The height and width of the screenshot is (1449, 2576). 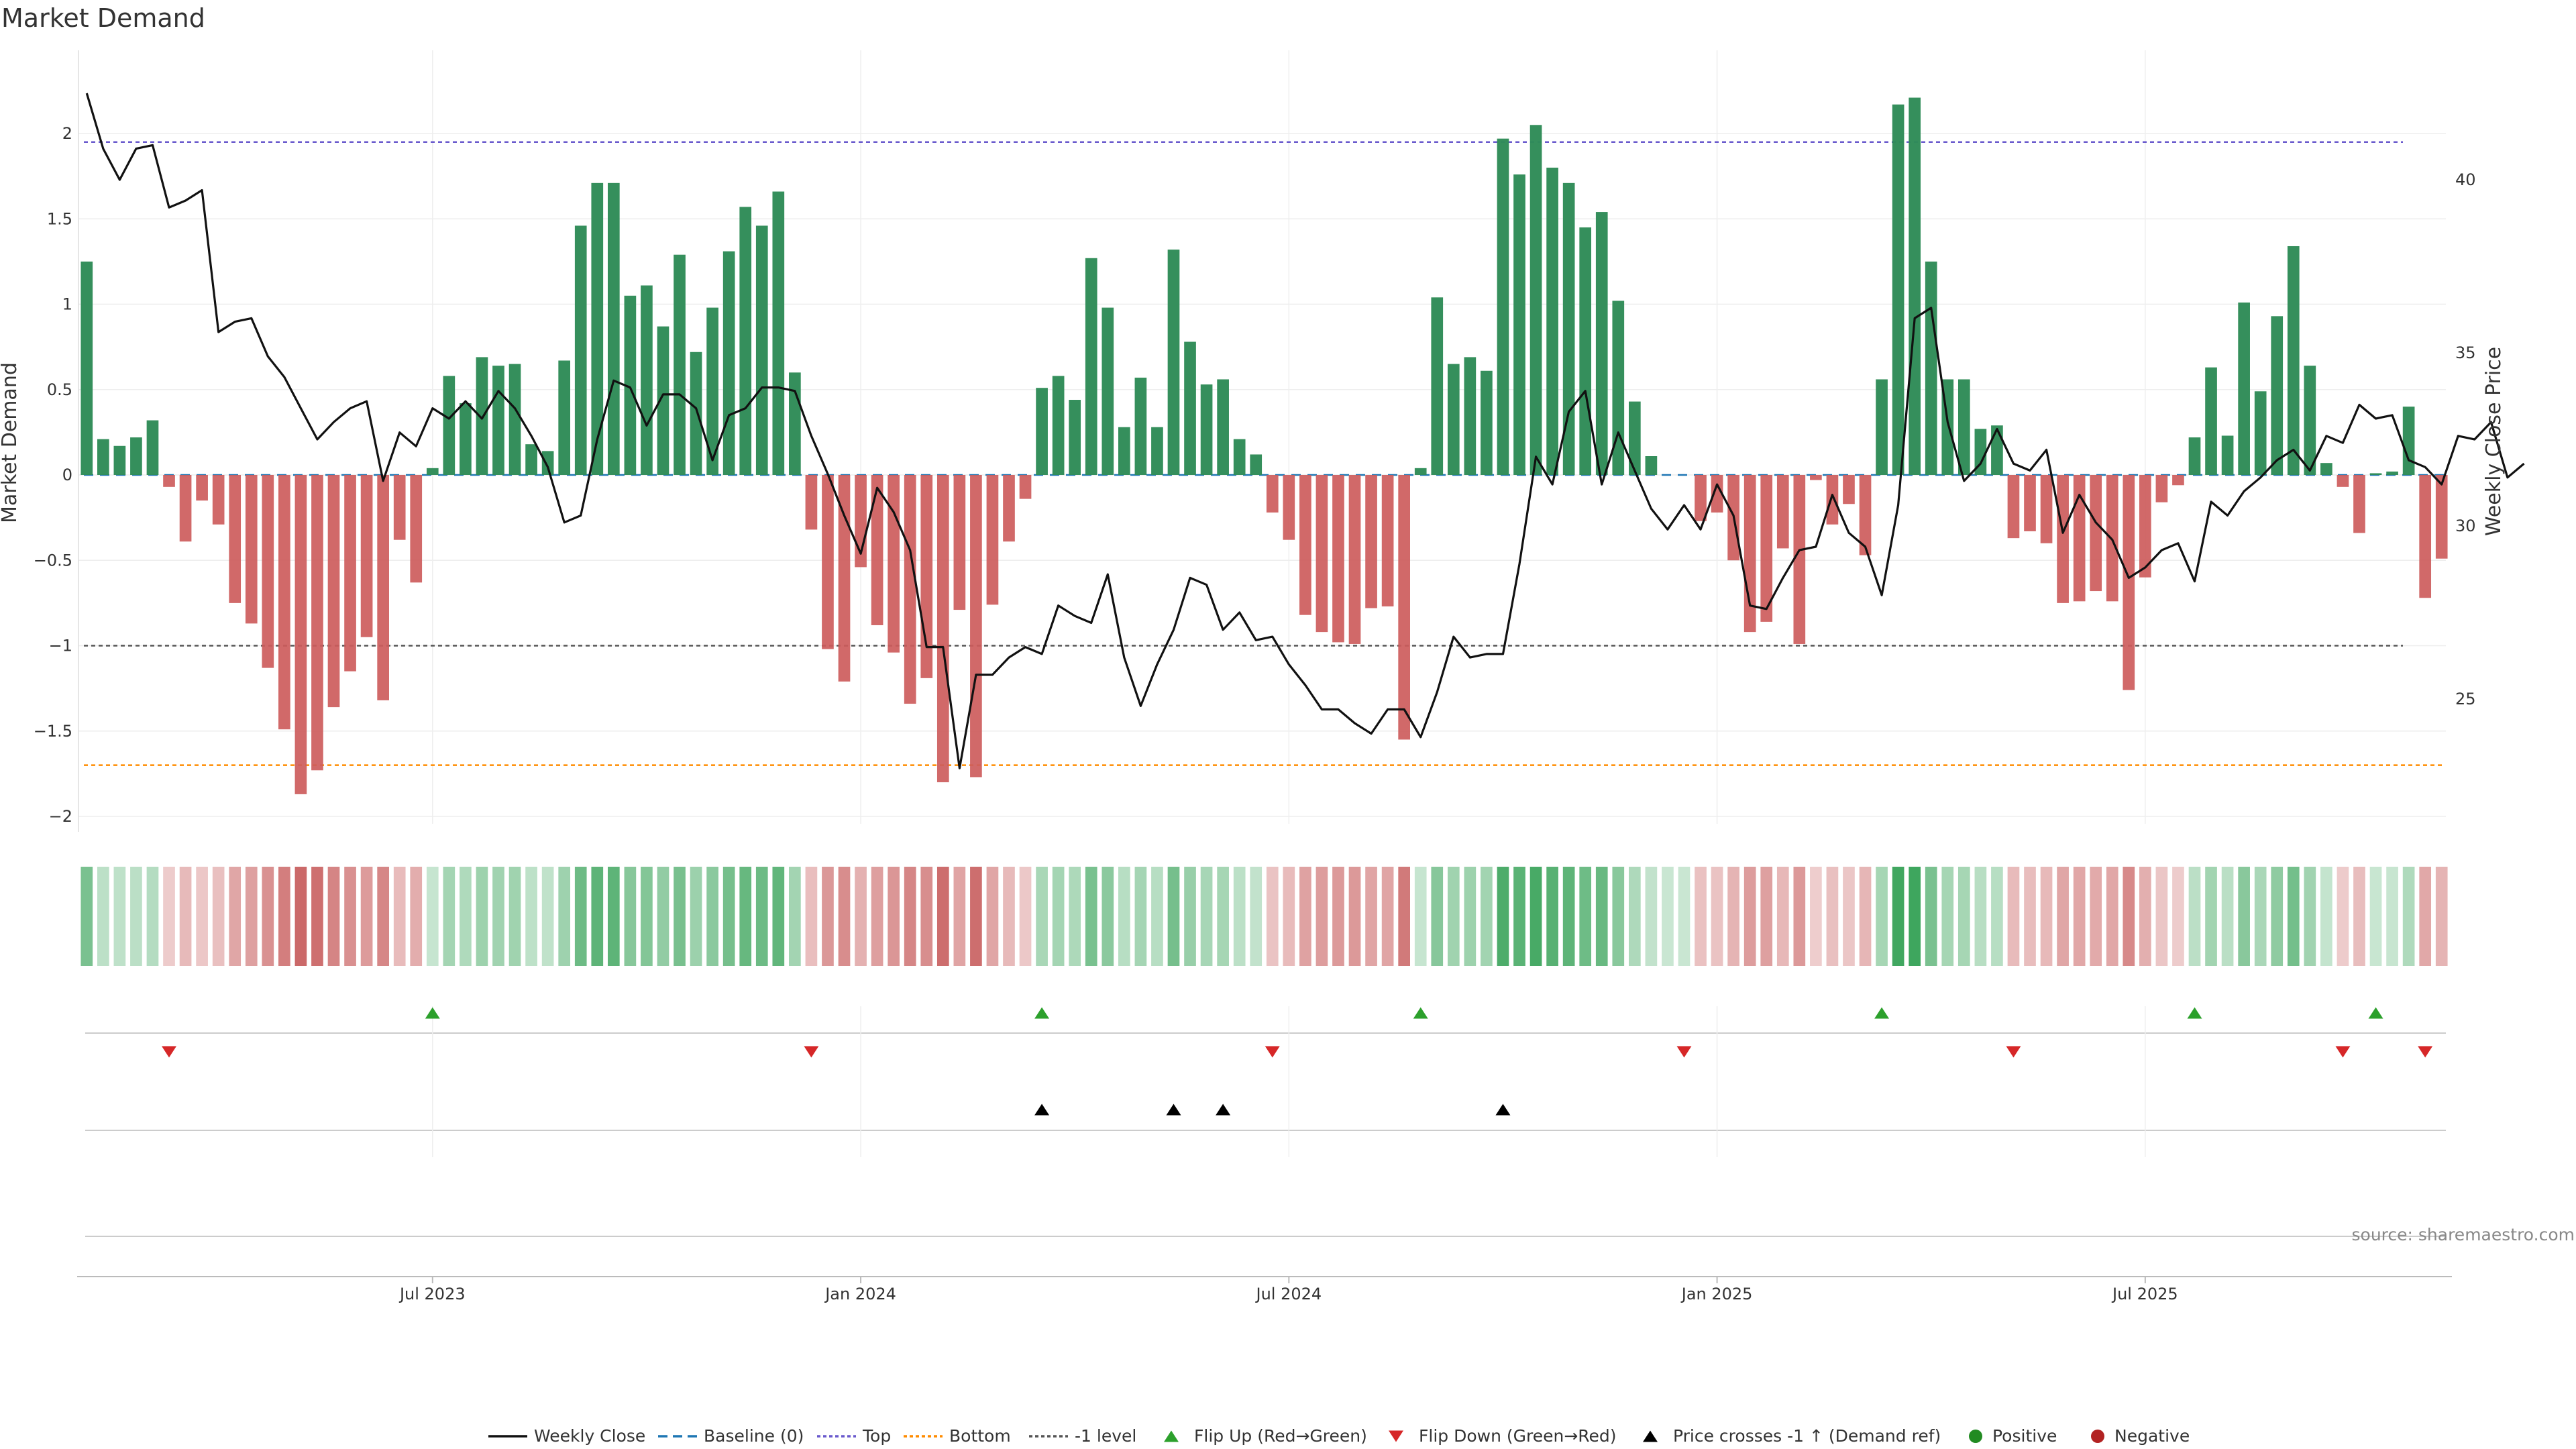 I want to click on legend-label: Positive, so click(x=2024, y=1436).